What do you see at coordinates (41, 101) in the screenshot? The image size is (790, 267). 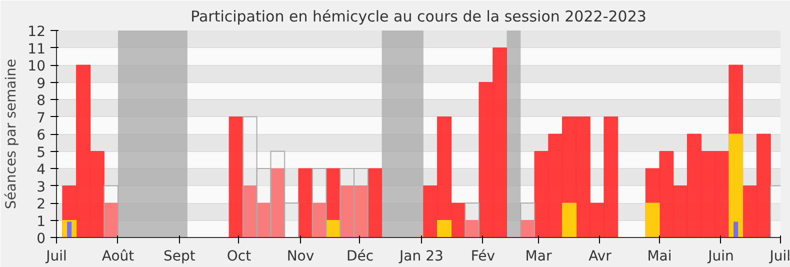 I see `y-tick-label: 8` at bounding box center [41, 101].